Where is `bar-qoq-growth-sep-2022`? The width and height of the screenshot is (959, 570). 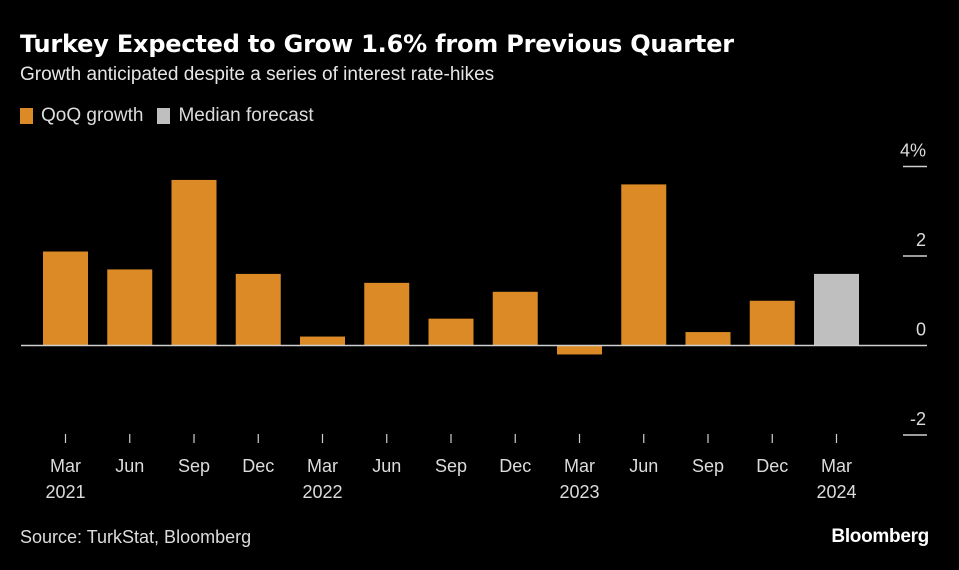 bar-qoq-growth-sep-2022 is located at coordinates (451, 332).